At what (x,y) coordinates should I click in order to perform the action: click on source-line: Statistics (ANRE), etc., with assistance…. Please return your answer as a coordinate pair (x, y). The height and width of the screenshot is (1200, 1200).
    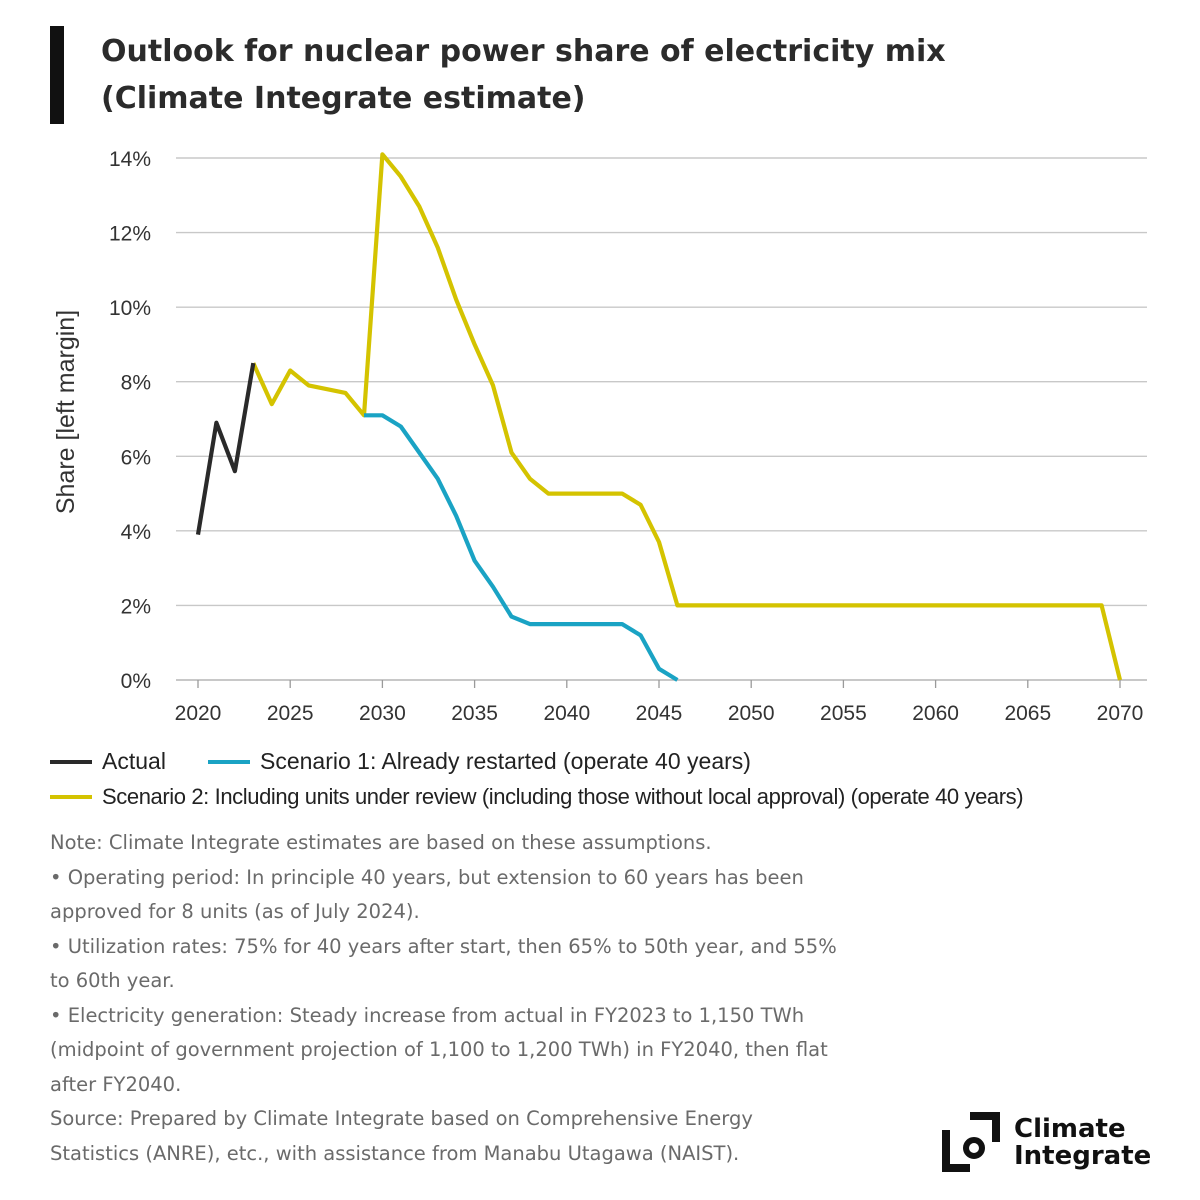
    Looking at the image, I should click on (395, 1153).